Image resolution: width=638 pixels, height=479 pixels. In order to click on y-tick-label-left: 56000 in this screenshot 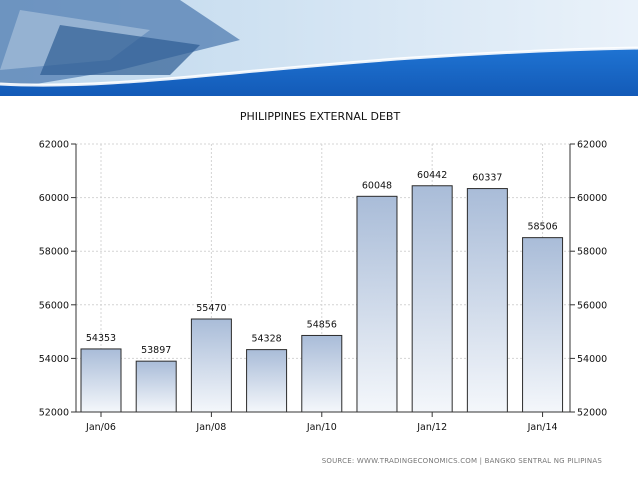, I will do `click(54, 305)`.